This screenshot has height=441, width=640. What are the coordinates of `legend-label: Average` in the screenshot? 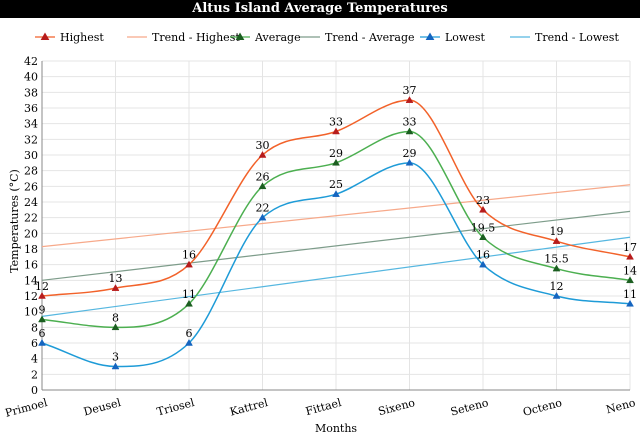 It's located at (277, 37).